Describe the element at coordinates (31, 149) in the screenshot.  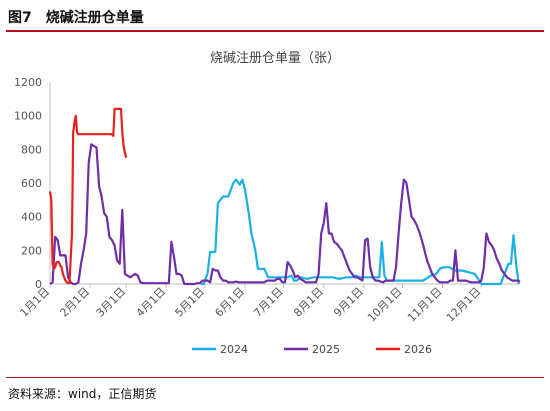
I see `y-tick-label: 800` at that location.